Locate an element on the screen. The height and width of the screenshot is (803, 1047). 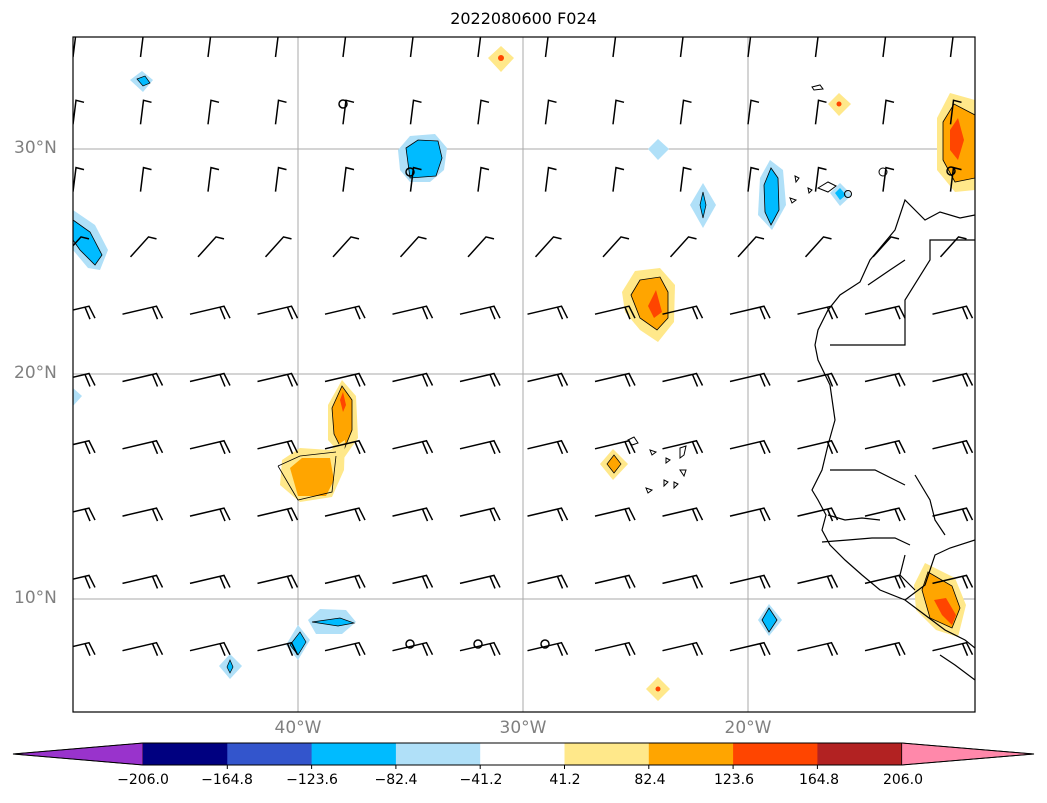
colorbar-outline is located at coordinates (523, 754).